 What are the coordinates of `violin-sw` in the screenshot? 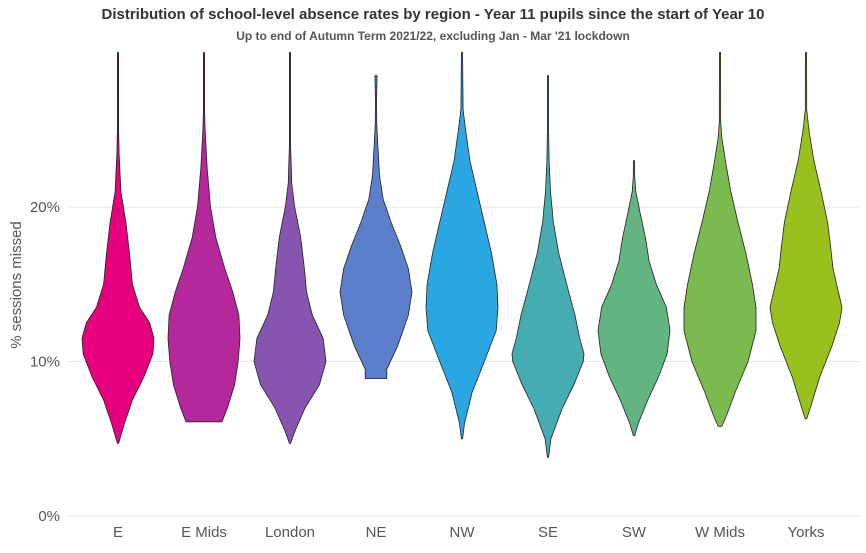 It's located at (634, 298).